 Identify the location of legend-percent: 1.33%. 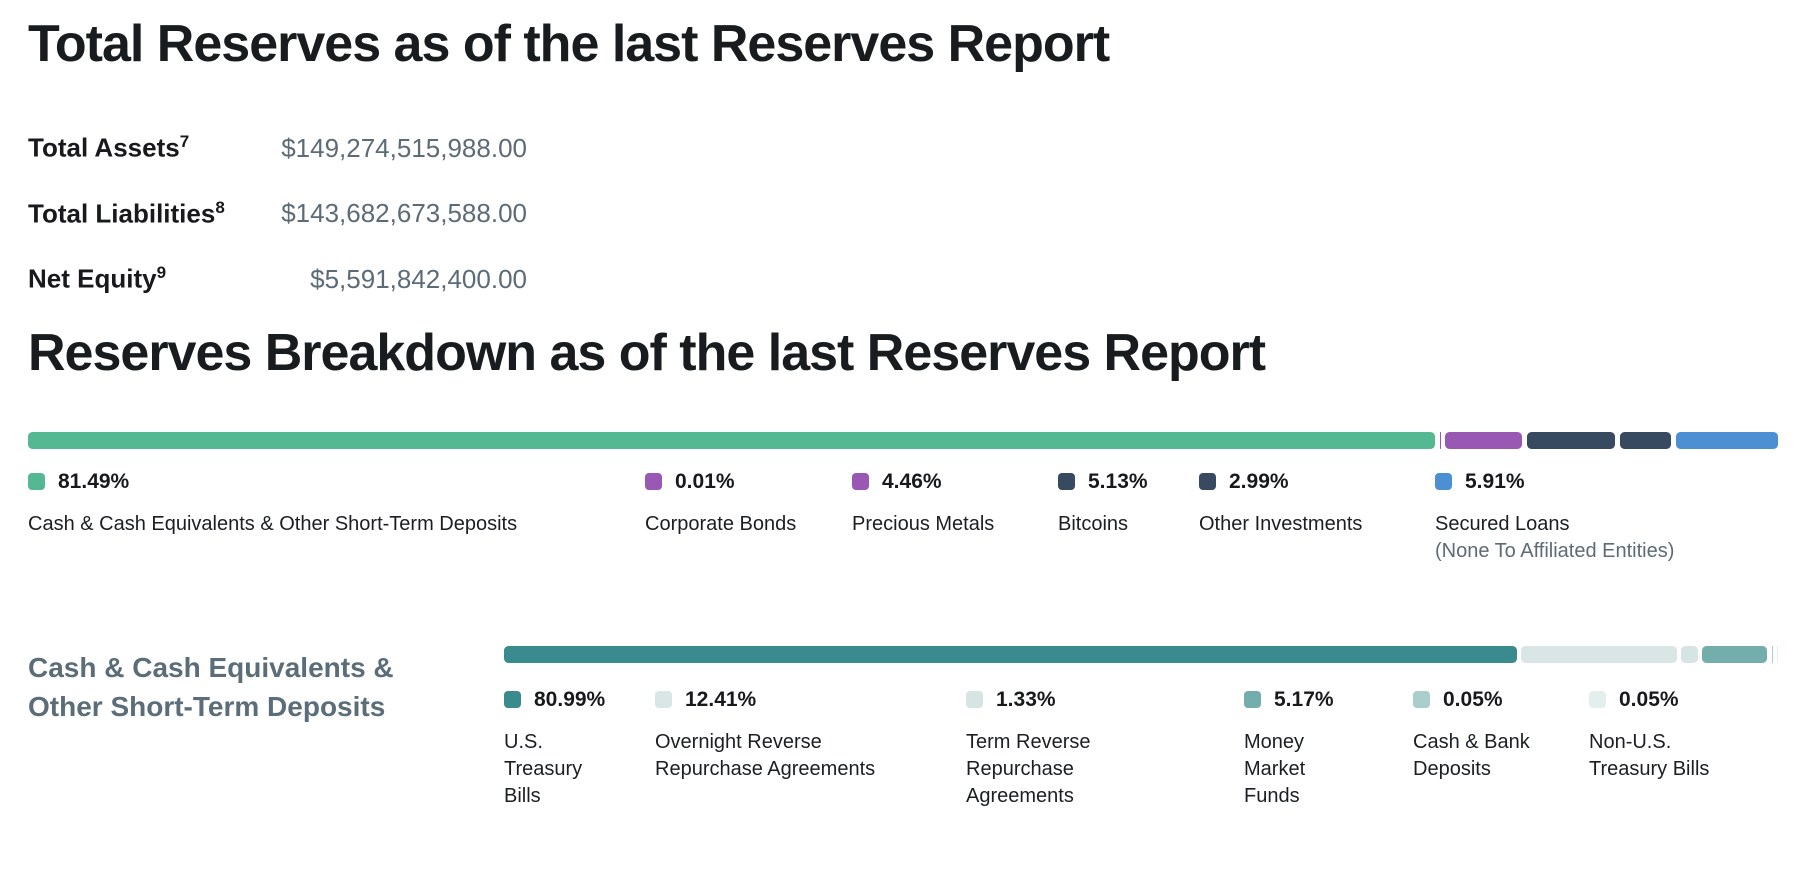
(1026, 699).